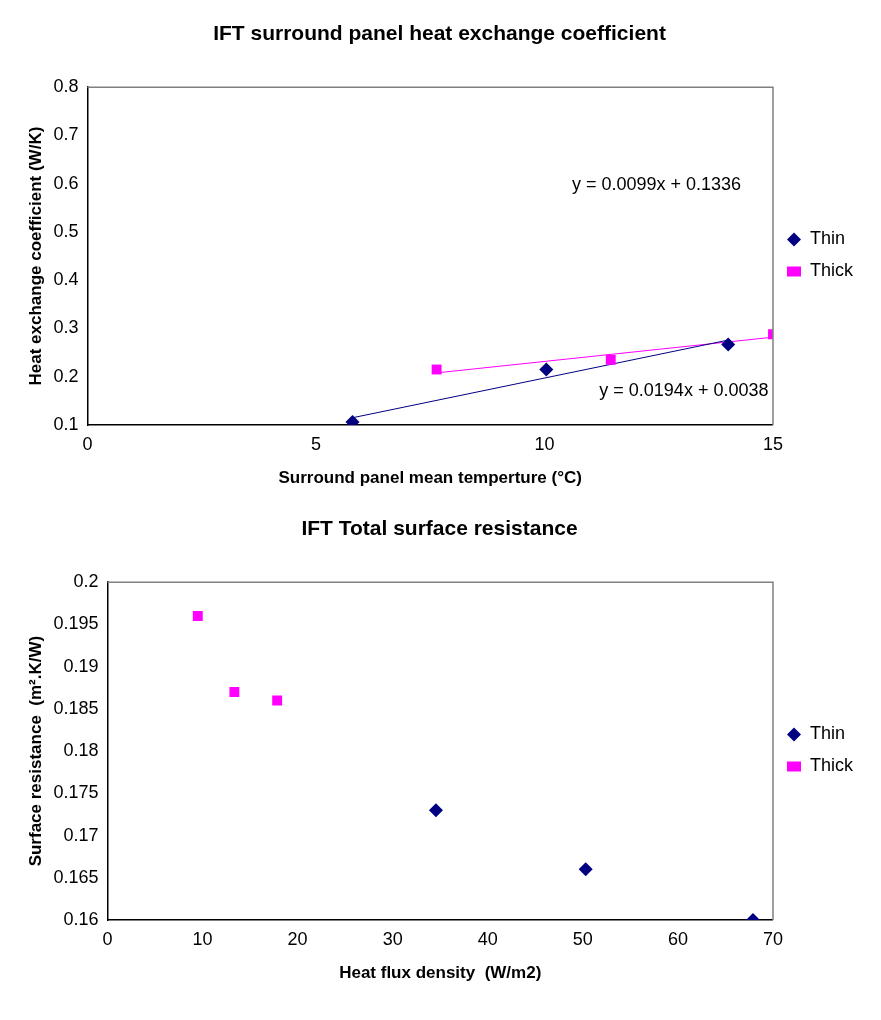  What do you see at coordinates (35, 256) in the screenshot?
I see `y-axis-title: Heat exchange coefficient (W/K)` at bounding box center [35, 256].